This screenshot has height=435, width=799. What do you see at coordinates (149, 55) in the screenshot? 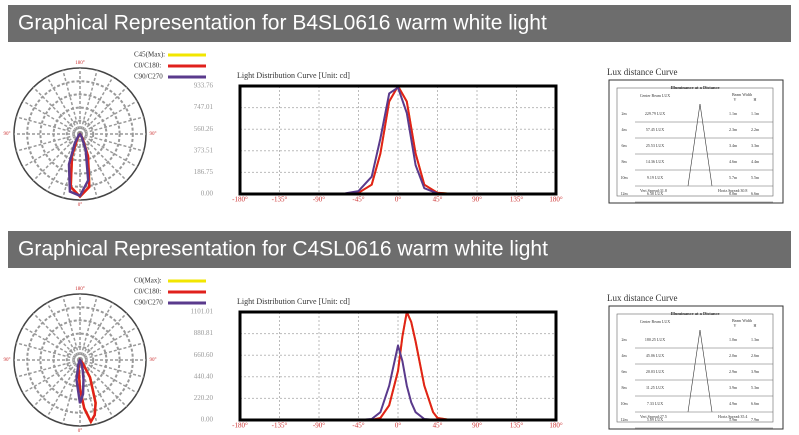
I see `legend-label: C45(Max):` at bounding box center [149, 55].